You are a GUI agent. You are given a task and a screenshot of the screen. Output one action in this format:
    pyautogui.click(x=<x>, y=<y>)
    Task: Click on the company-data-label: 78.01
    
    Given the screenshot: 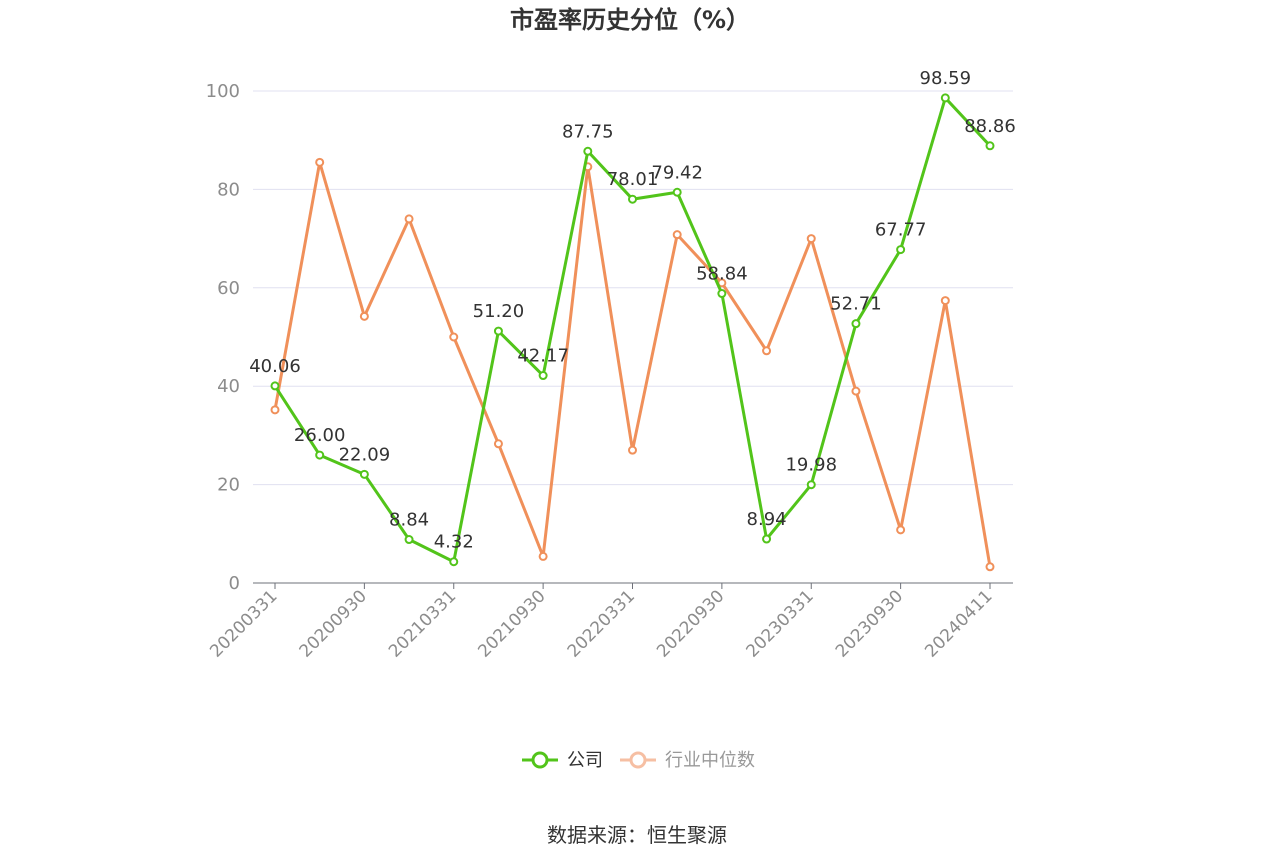 What is the action you would take?
    pyautogui.click(x=633, y=179)
    